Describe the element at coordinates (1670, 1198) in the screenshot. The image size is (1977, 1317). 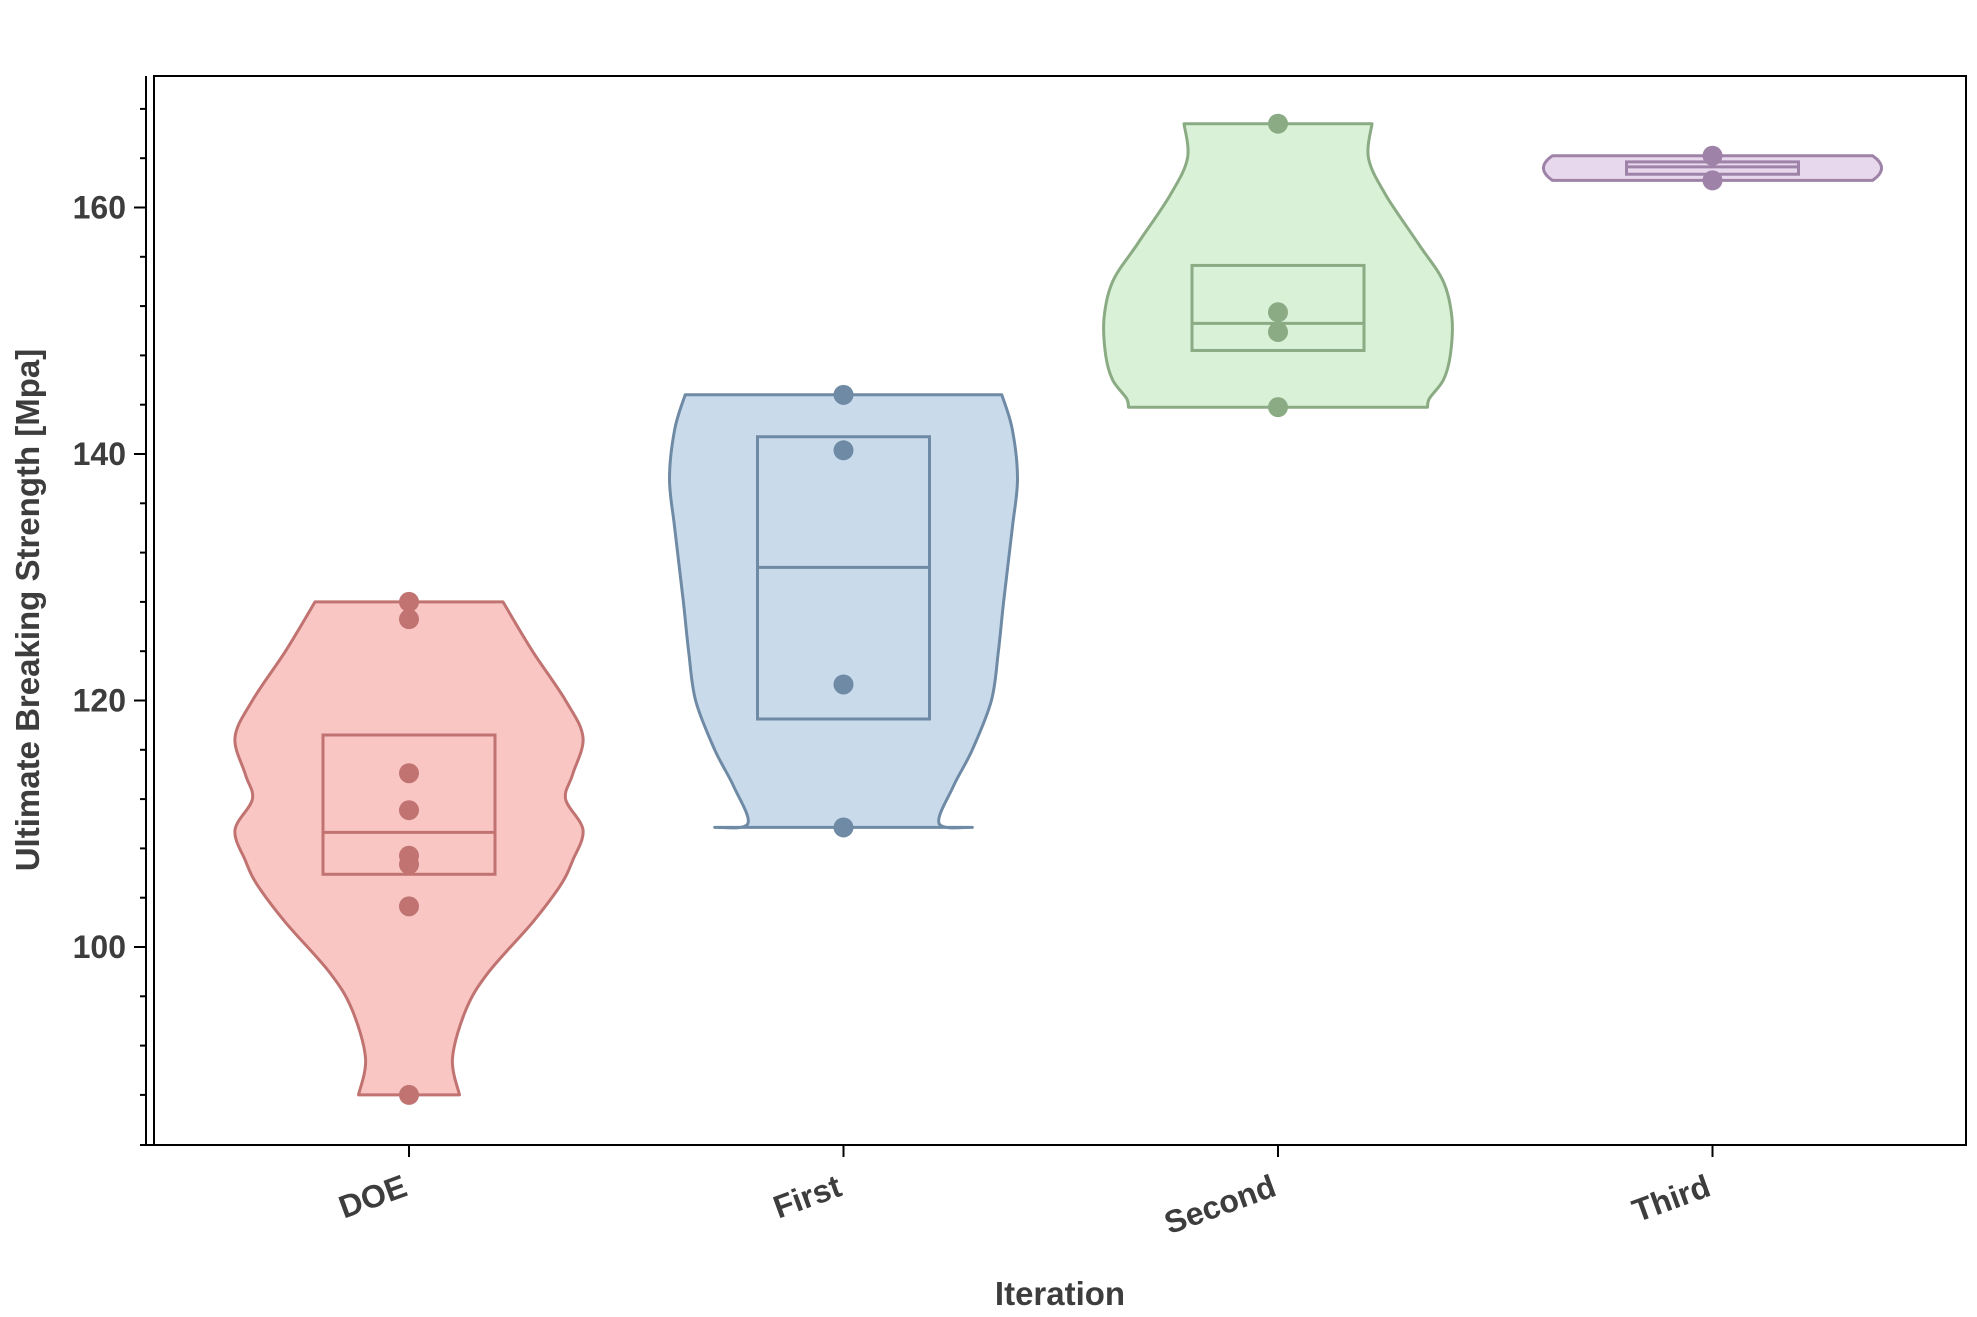
I see `x-tick-label-third: Third` at that location.